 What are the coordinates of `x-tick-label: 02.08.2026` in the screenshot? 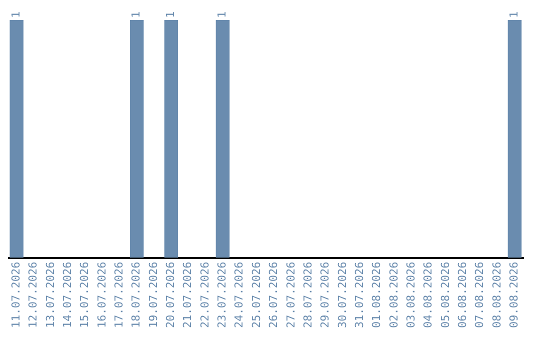 It's located at (393, 295).